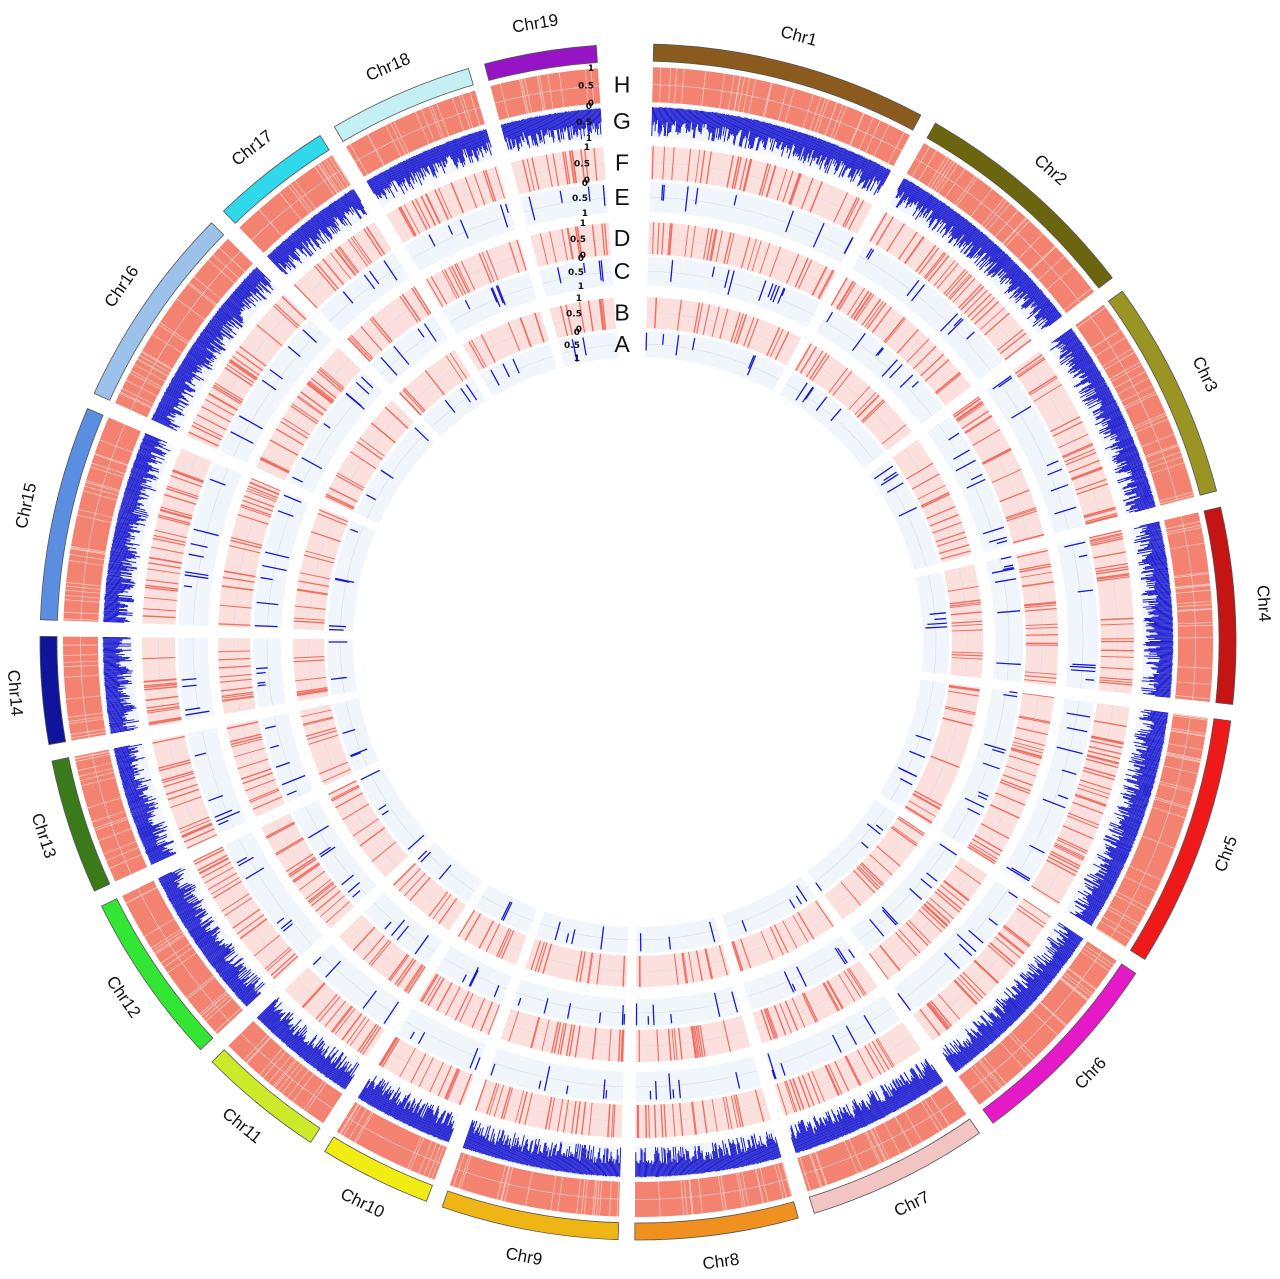 This screenshot has width=1280, height=1279. I want to click on ideogram-chr10, so click(378, 1169).